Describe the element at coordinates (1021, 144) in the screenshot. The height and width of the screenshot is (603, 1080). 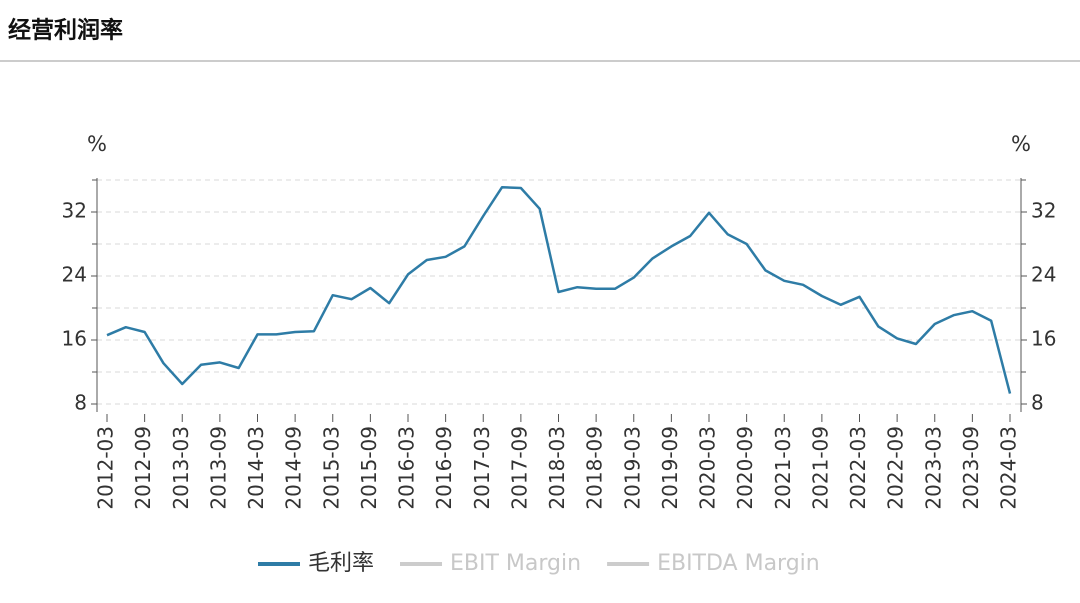
I see `y2-axis-label: %` at that location.